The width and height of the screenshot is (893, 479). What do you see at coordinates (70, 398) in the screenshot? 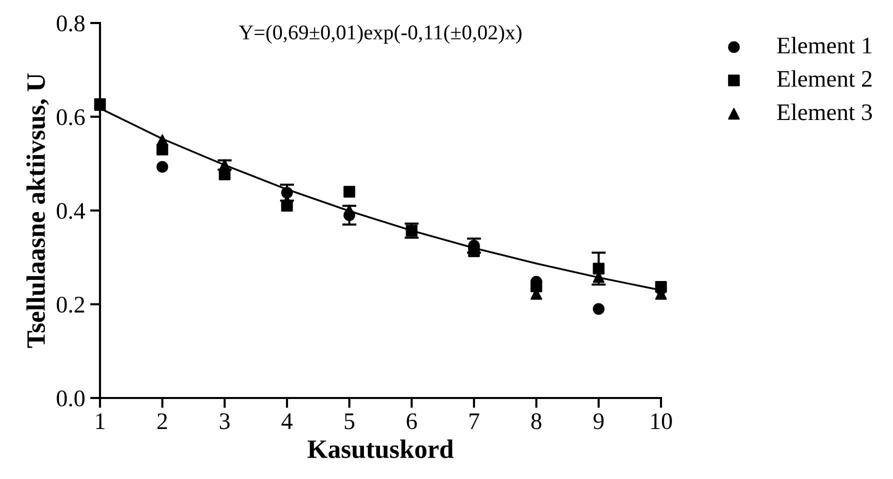
I see `y-tick-label: 0.0` at bounding box center [70, 398].